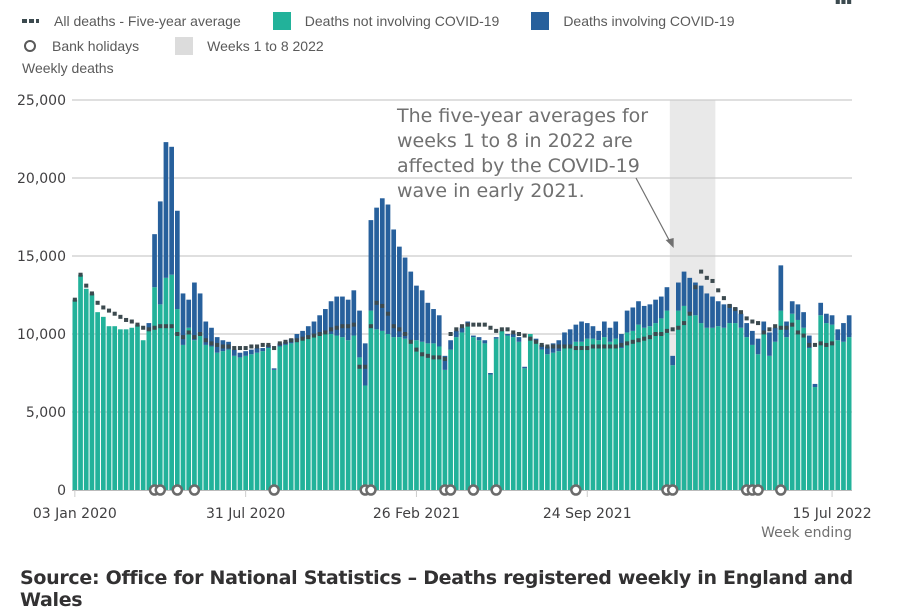 The width and height of the screenshot is (901, 611). Describe the element at coordinates (249, 45) in the screenshot. I see `legend-item-weeks: Weeks 1 to 8 2022` at that location.